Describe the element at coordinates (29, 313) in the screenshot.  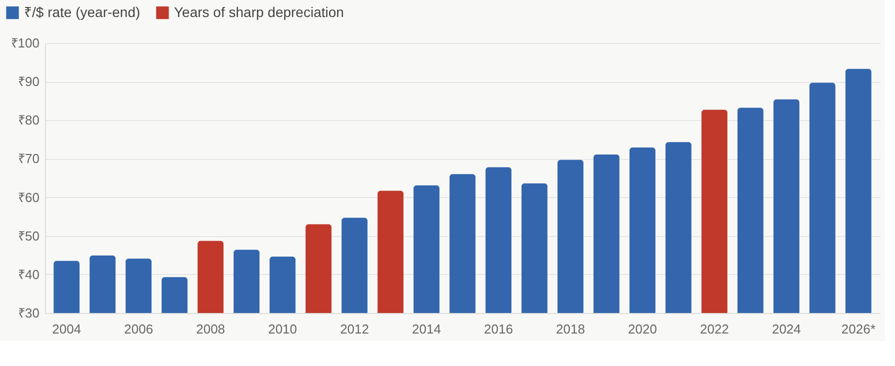
I see `y-tick-label: ₹30` at that location.